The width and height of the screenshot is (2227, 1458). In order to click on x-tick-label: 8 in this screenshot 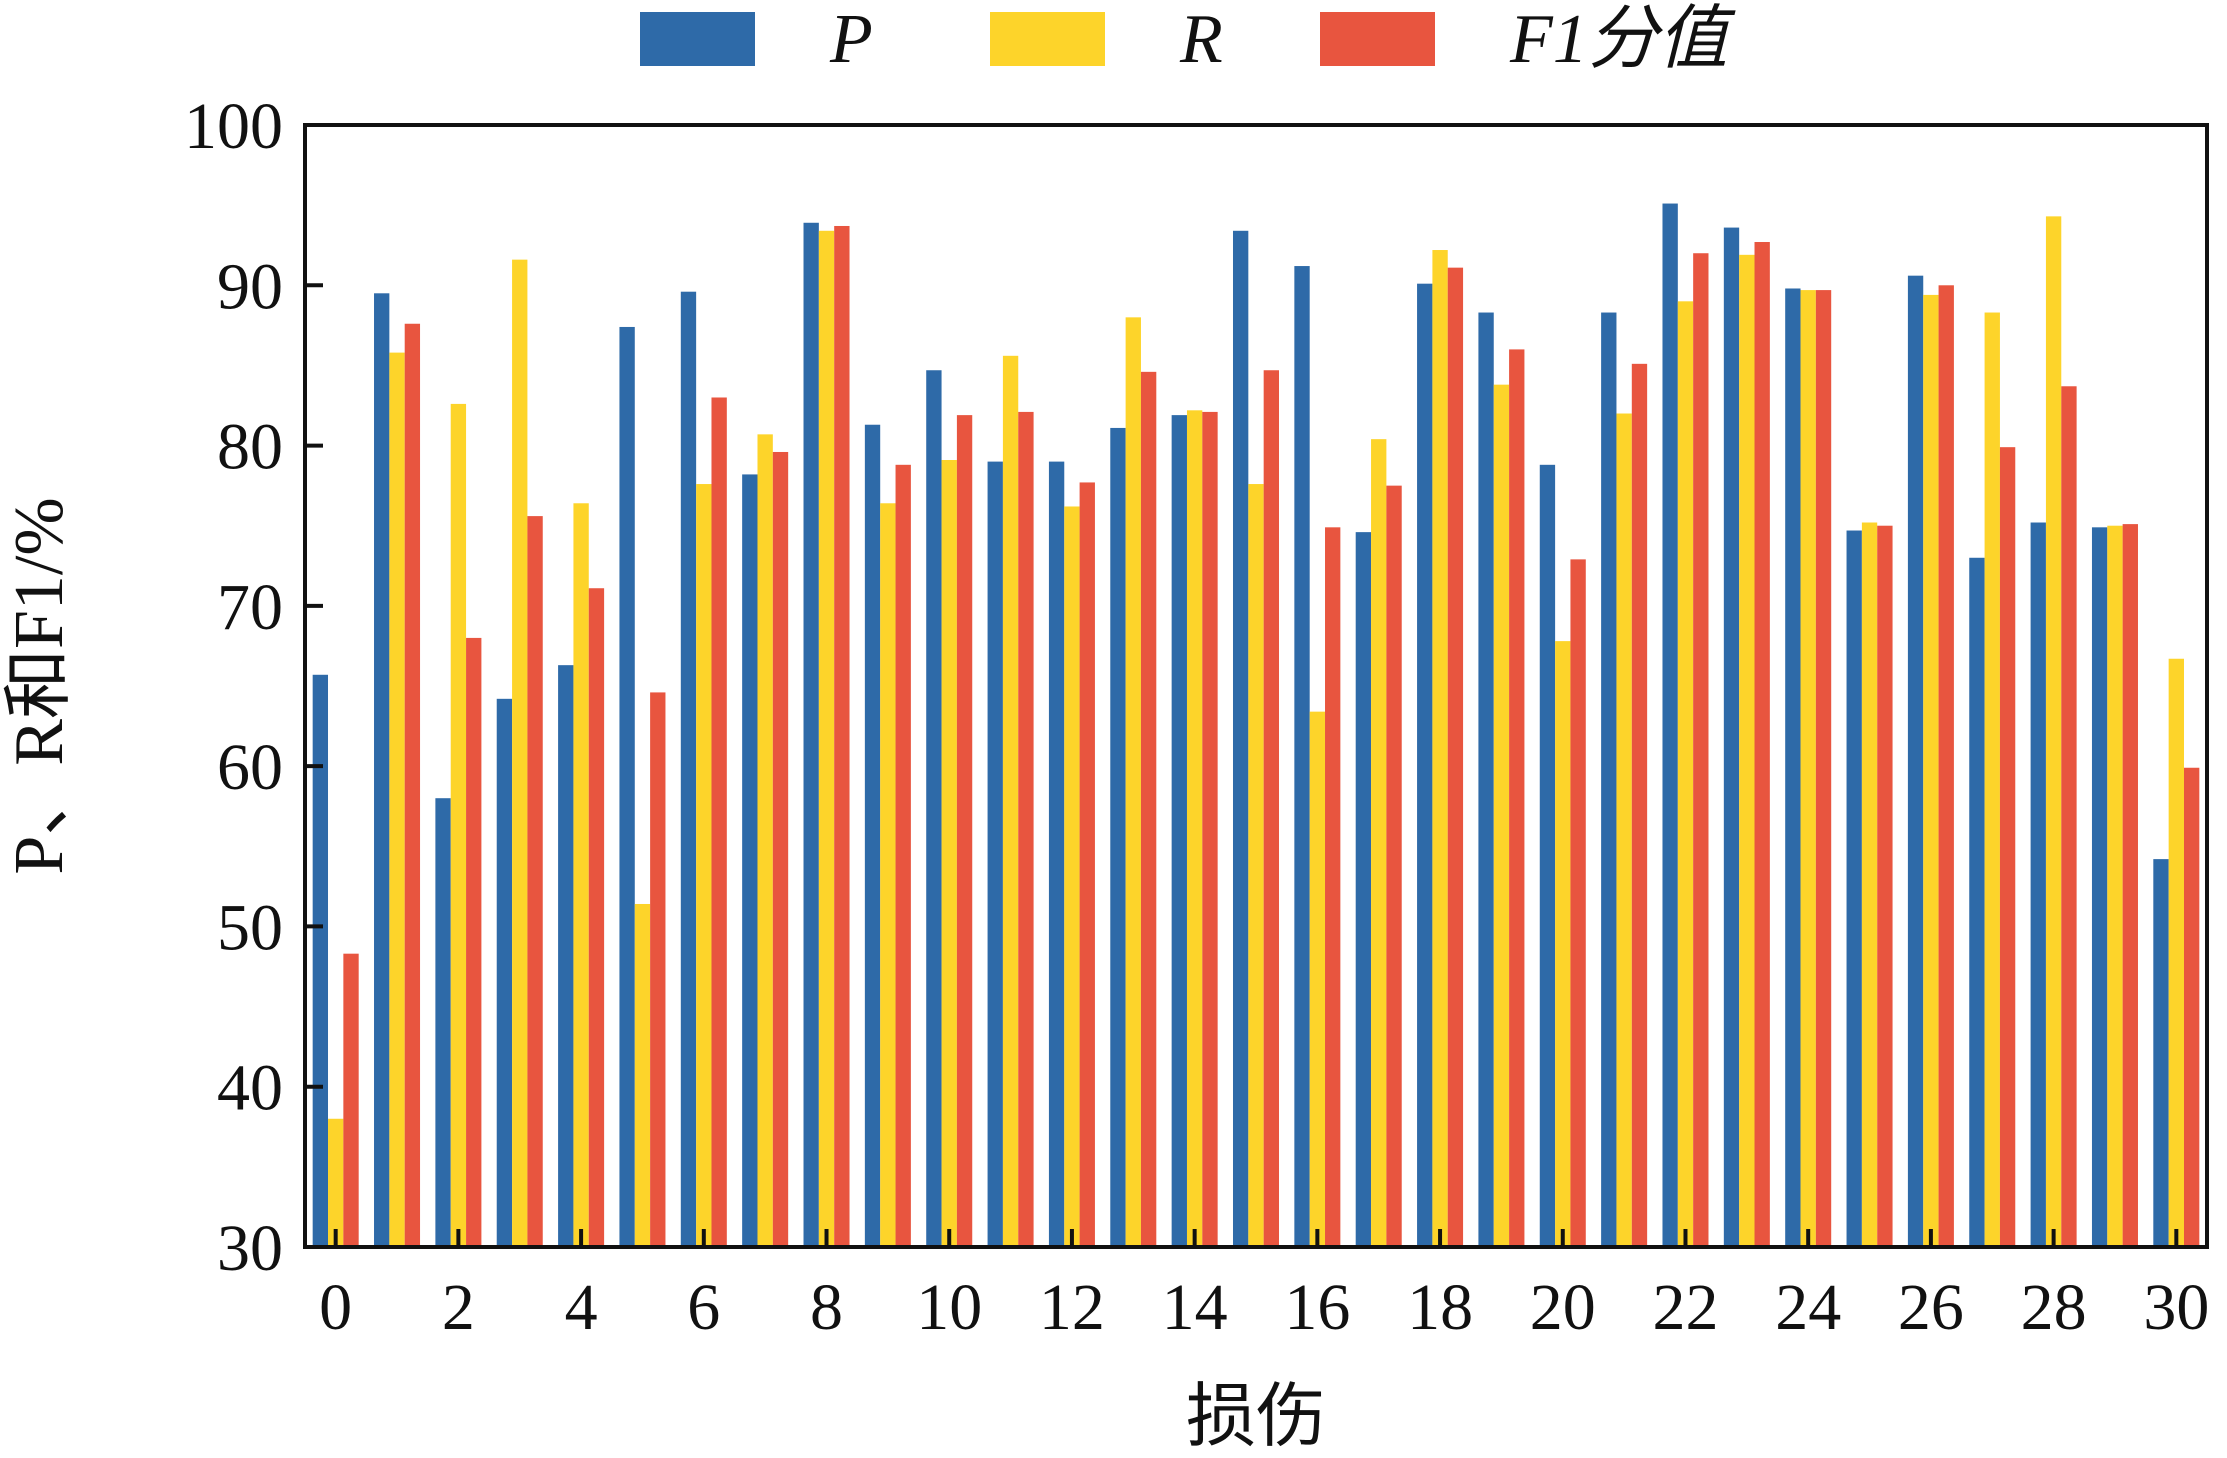, I will do `click(826, 1307)`.